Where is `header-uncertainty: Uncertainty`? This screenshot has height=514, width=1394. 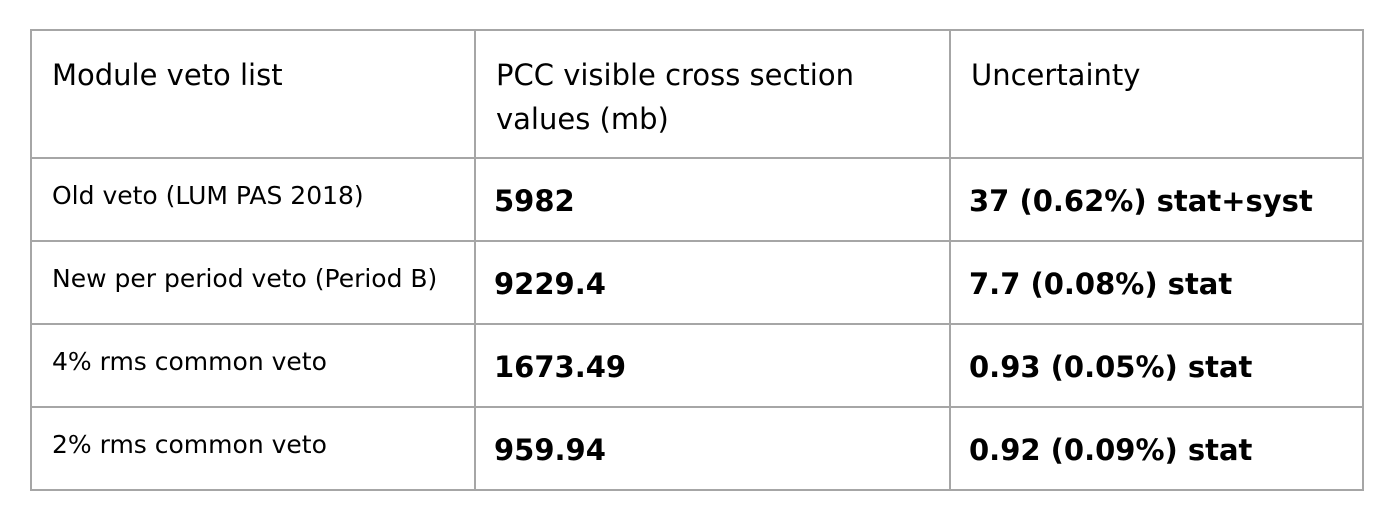 header-uncertainty: Uncertainty is located at coordinates (1156, 94).